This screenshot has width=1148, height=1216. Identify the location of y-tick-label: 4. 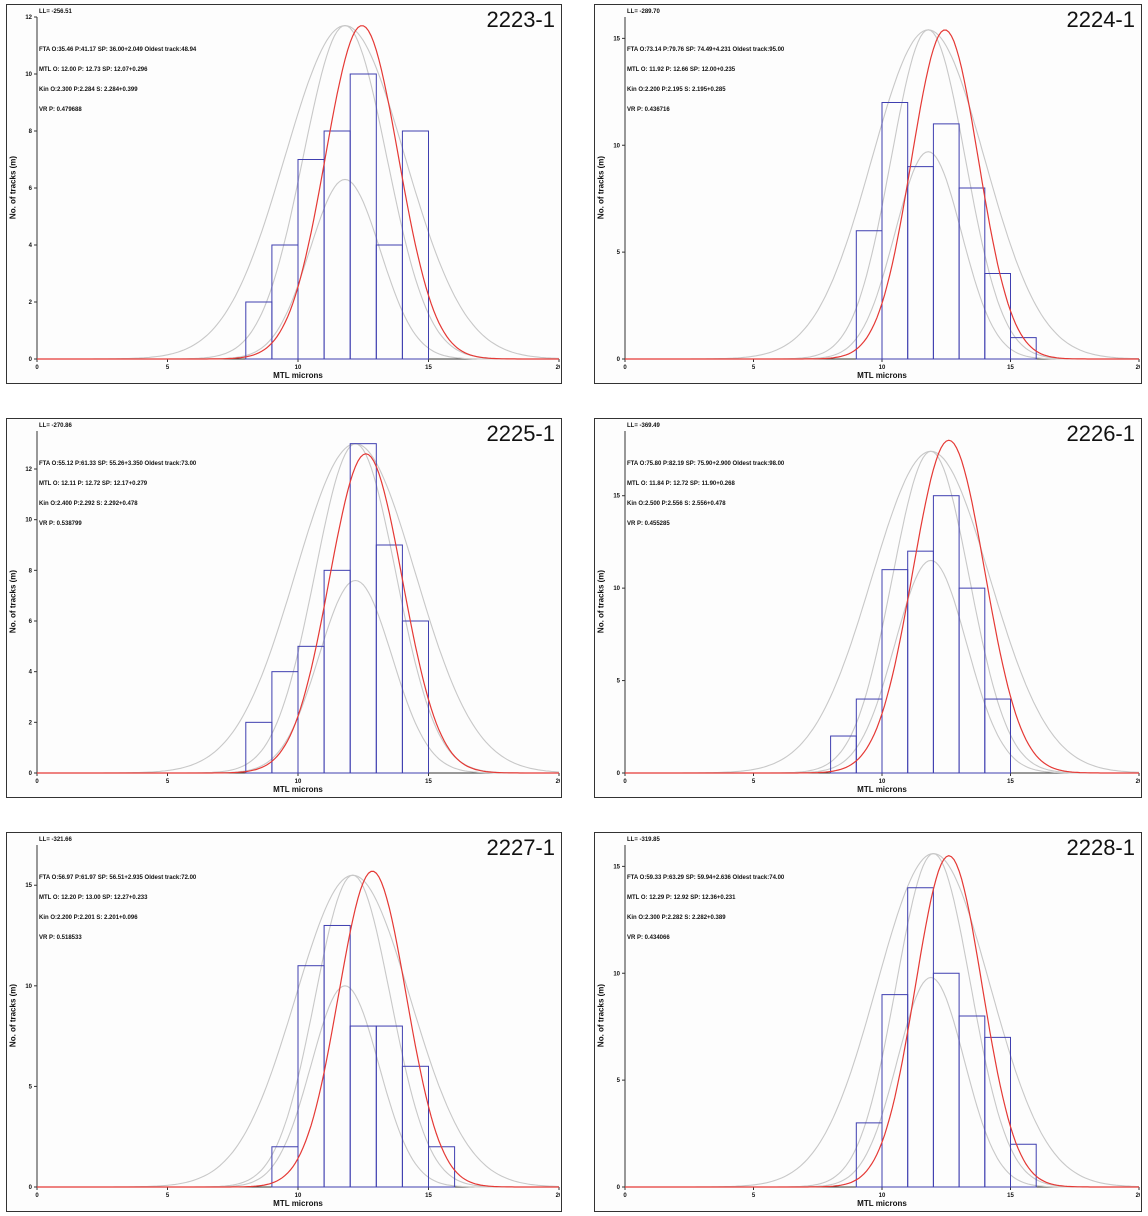
(31, 673).